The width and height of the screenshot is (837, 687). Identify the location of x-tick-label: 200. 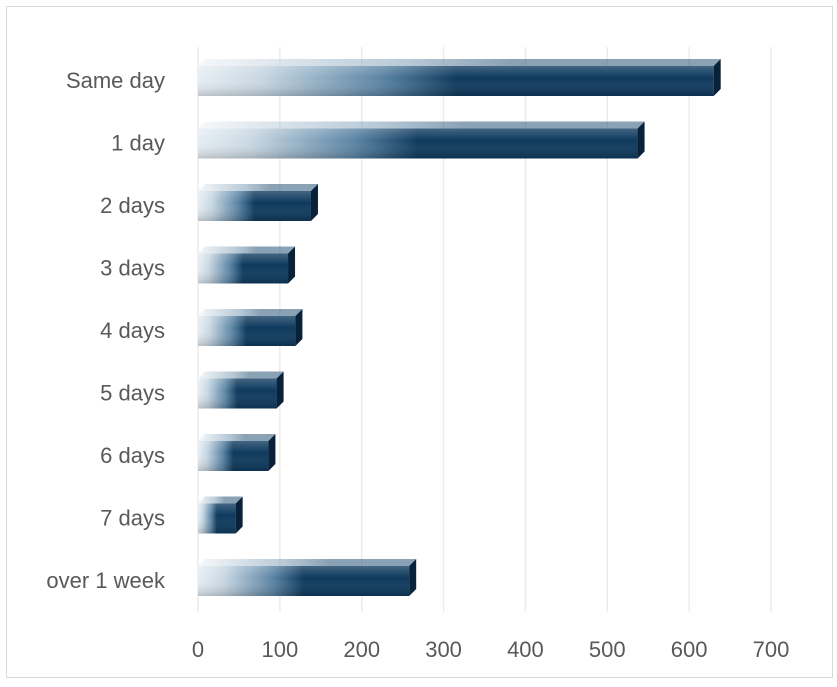
(361, 649).